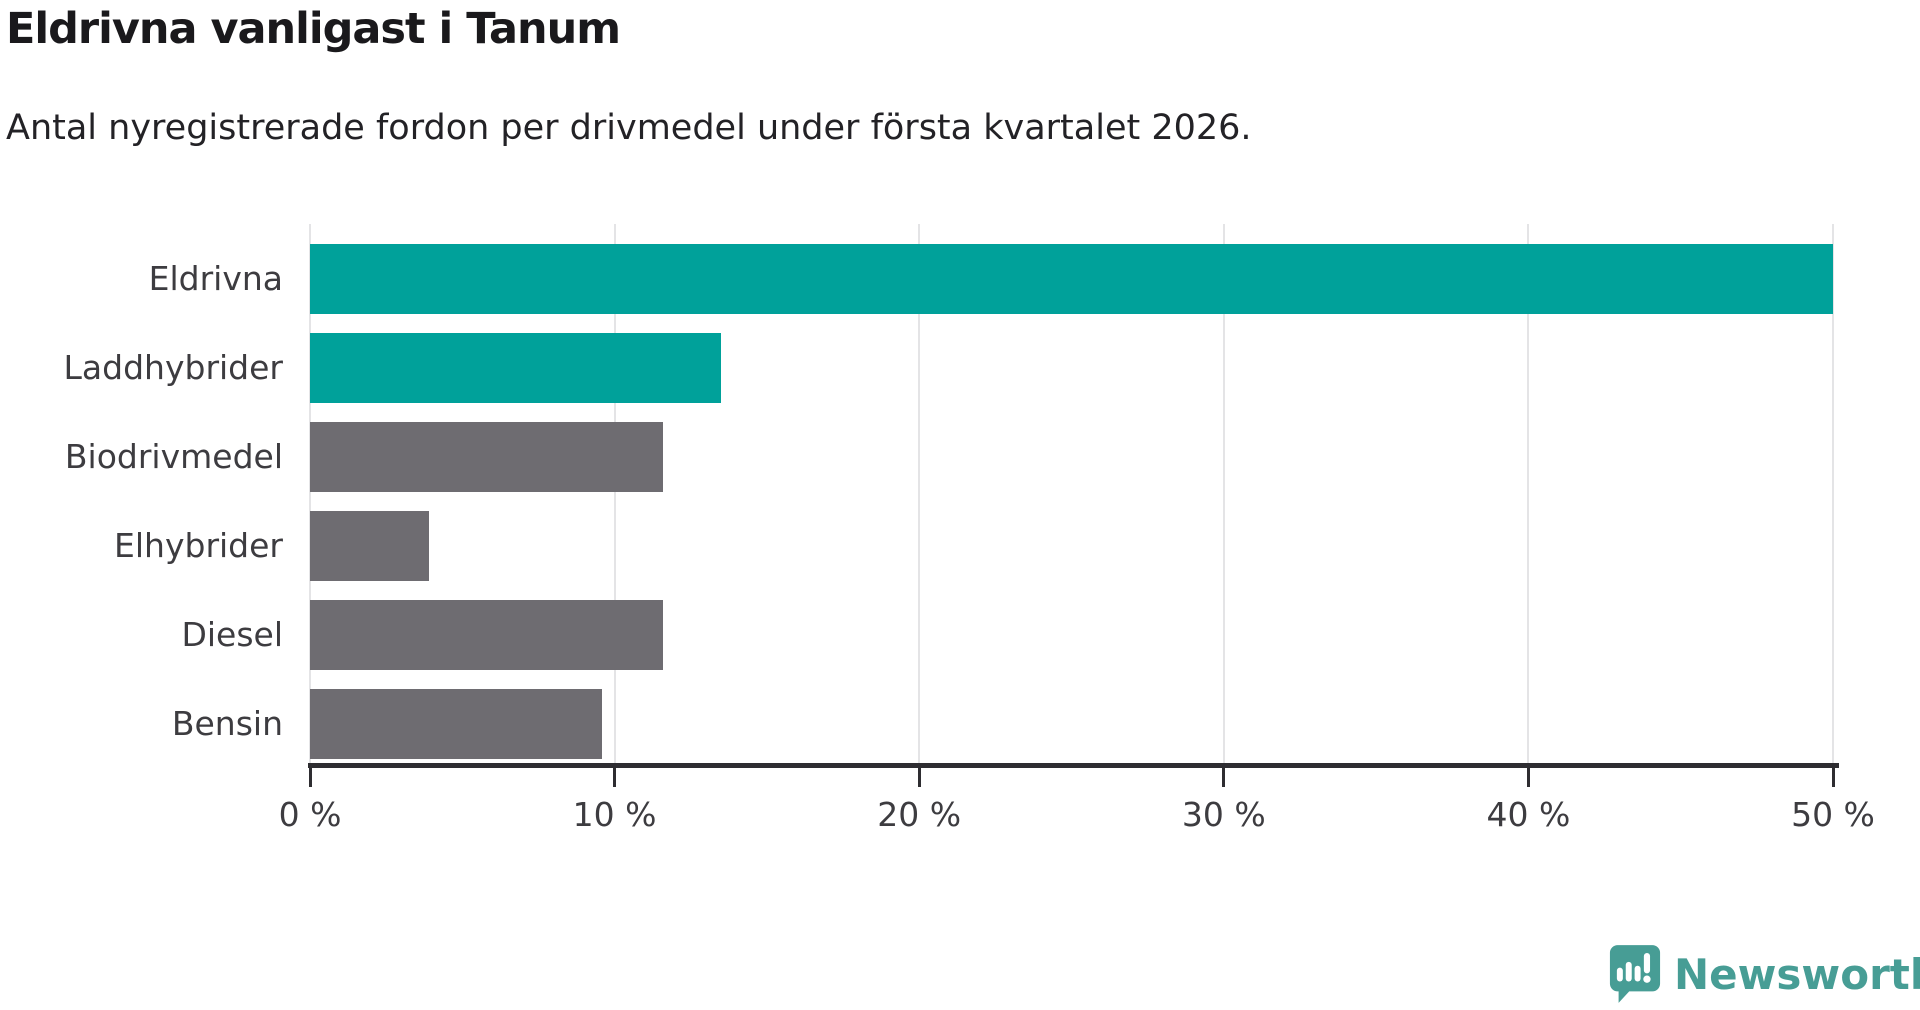  Describe the element at coordinates (313, 29) in the screenshot. I see `page-title: Eldrivna vanligast i Tanum` at that location.